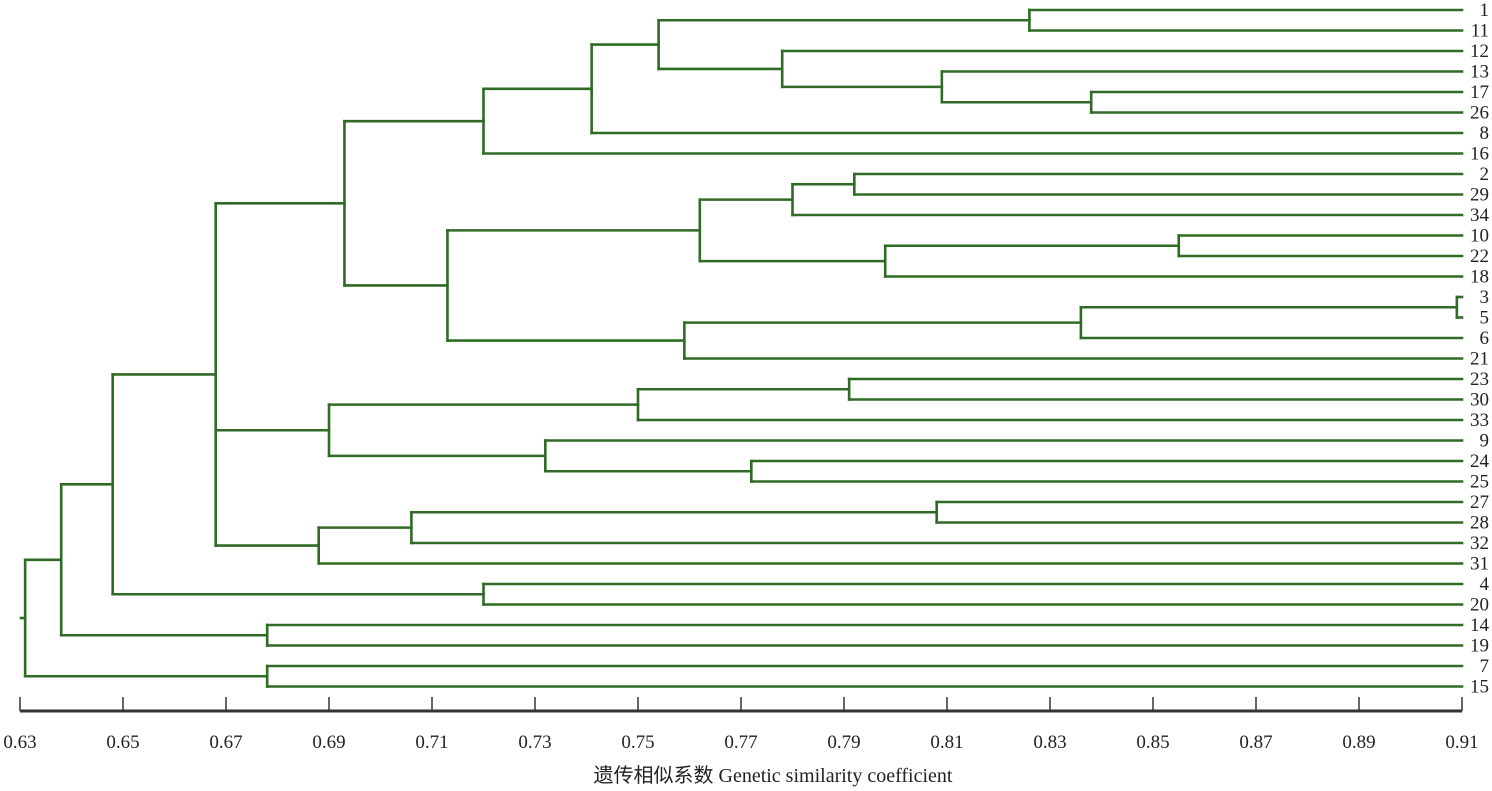 The width and height of the screenshot is (1492, 791). I want to click on leaf-label-9: 9, so click(1485, 441).